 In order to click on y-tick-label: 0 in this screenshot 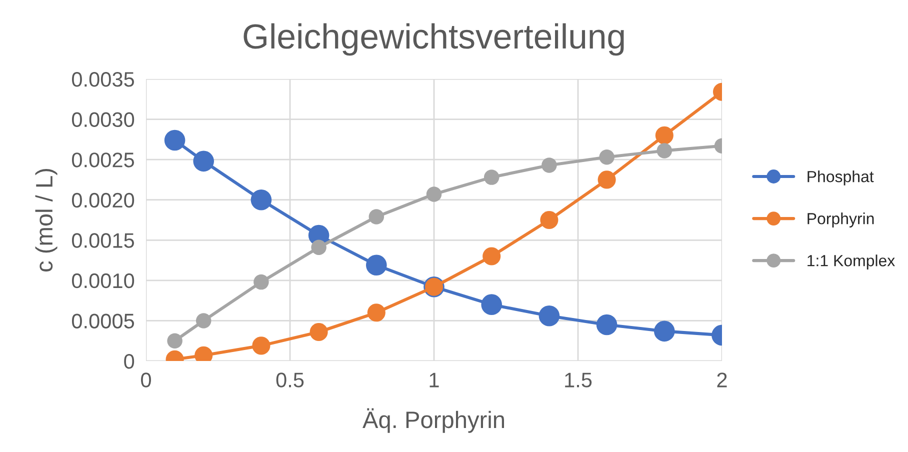, I will do `click(129, 361)`.